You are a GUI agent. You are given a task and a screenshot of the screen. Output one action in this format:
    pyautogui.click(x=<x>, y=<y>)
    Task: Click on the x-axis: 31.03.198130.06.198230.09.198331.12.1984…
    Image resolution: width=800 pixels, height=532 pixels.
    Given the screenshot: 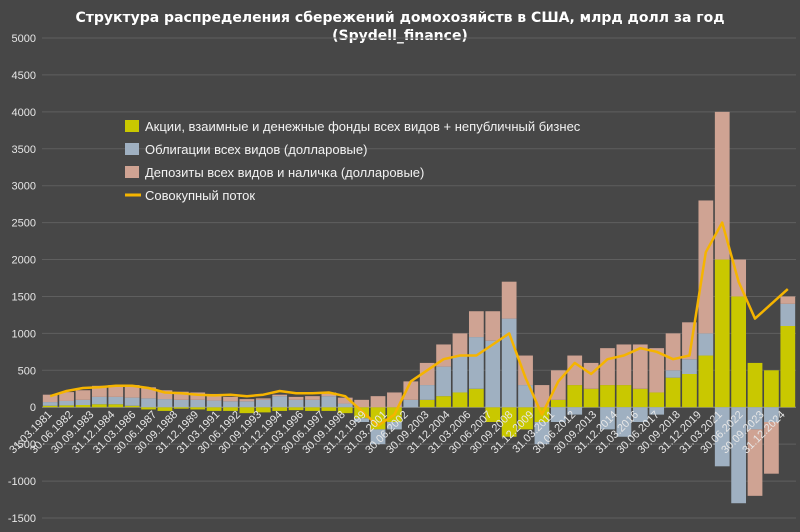 What is the action you would take?
    pyautogui.click(x=397, y=432)
    